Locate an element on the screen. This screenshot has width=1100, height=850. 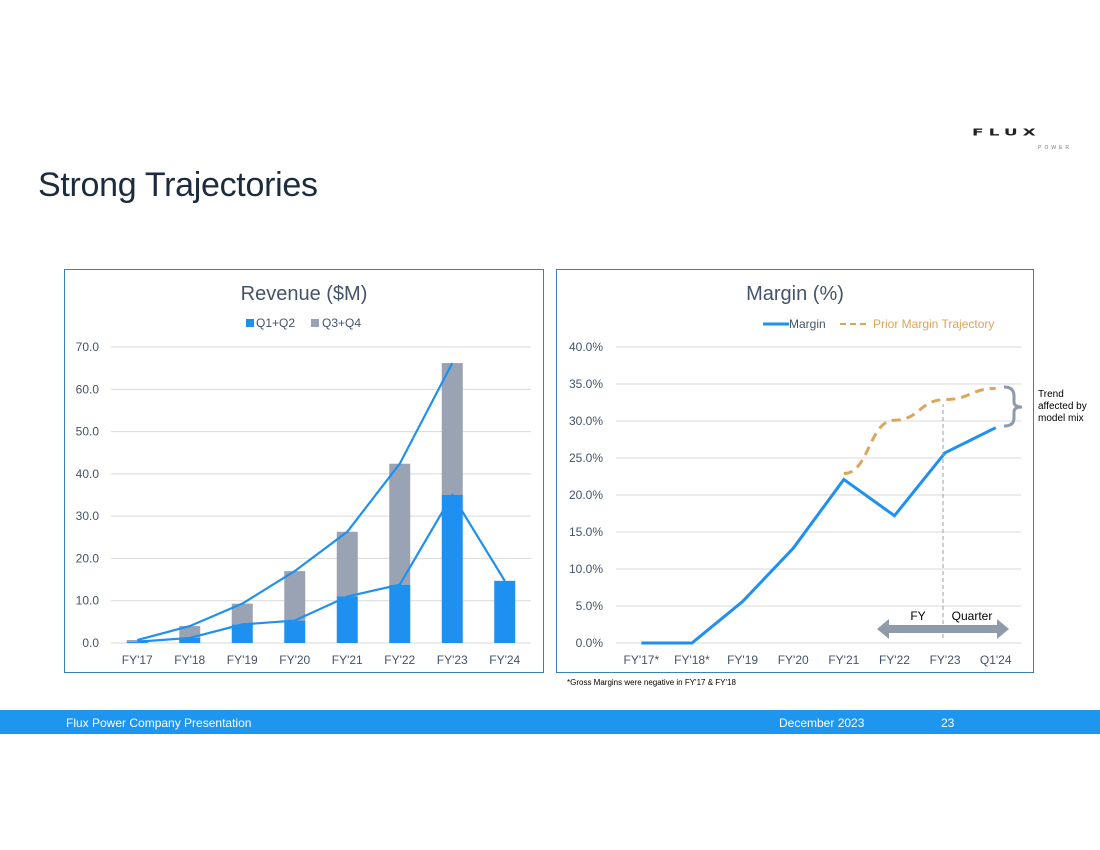
prior-margin-trajectory-line is located at coordinates (919, 431).